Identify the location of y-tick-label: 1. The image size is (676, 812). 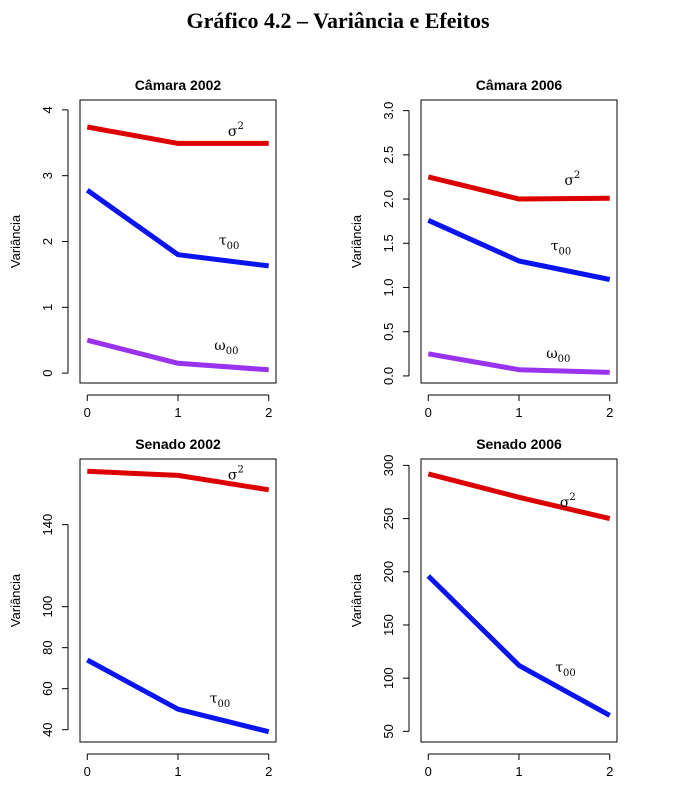
(47, 307).